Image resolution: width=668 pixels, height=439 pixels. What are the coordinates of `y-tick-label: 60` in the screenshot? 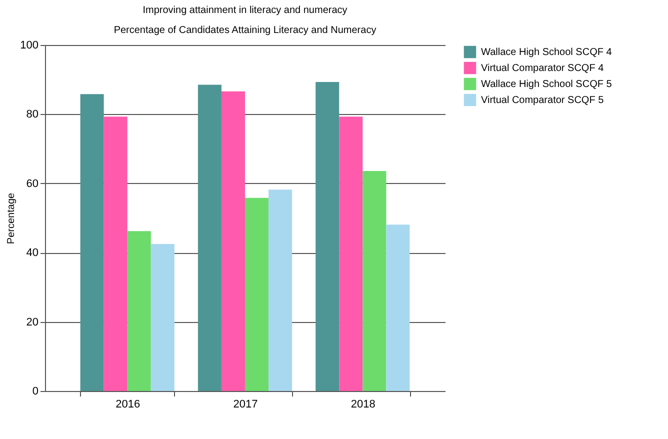 It's located at (32, 184).